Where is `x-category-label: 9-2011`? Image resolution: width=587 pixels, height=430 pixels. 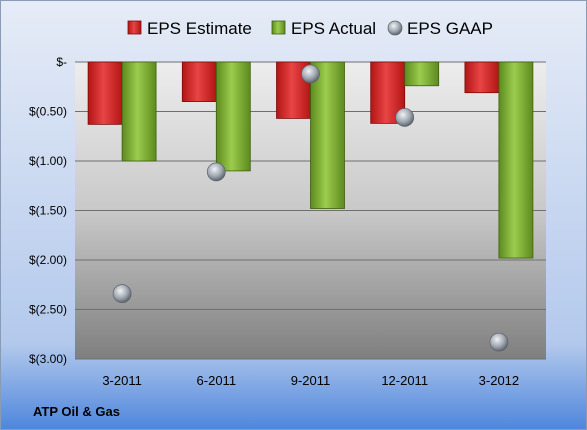 x-category-label: 9-2011 is located at coordinates (311, 380).